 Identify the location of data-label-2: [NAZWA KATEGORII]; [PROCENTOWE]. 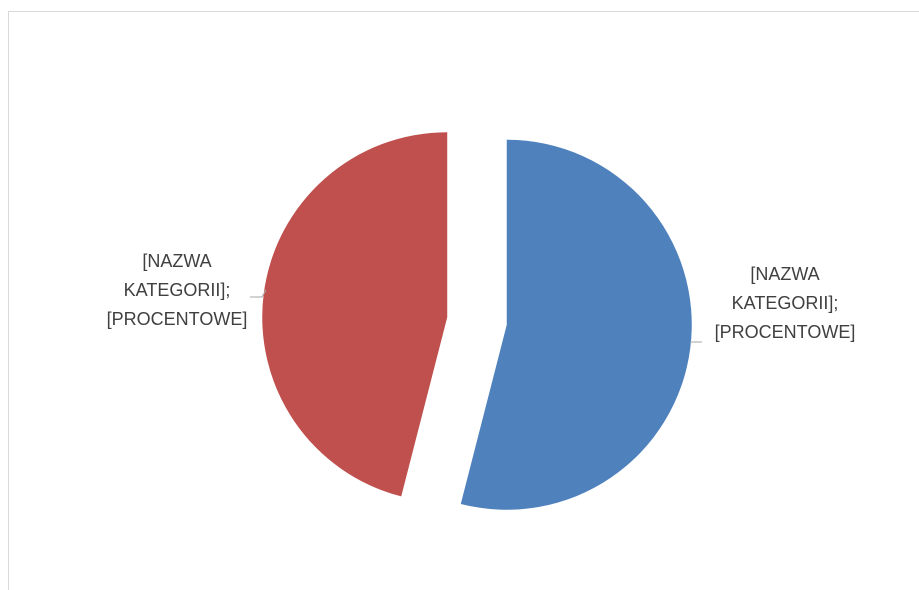
(177, 290).